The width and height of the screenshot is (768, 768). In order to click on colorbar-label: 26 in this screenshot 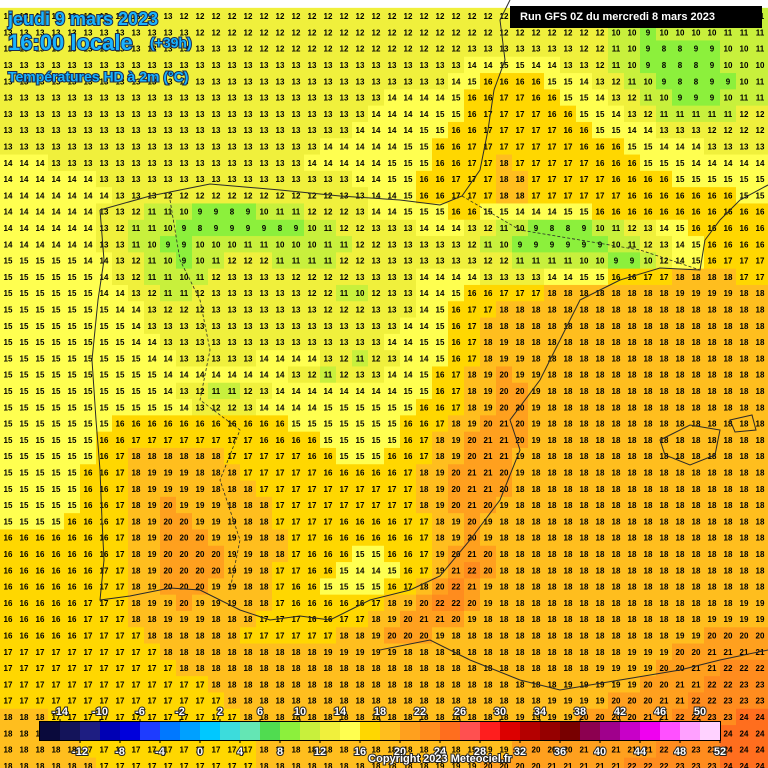, I will do `click(460, 712)`.